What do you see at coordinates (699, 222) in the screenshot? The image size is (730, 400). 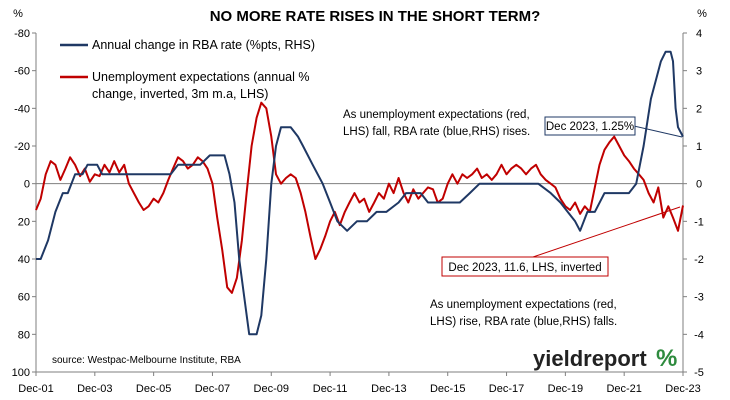 I see `right-axis-tick-label: -1` at bounding box center [699, 222].